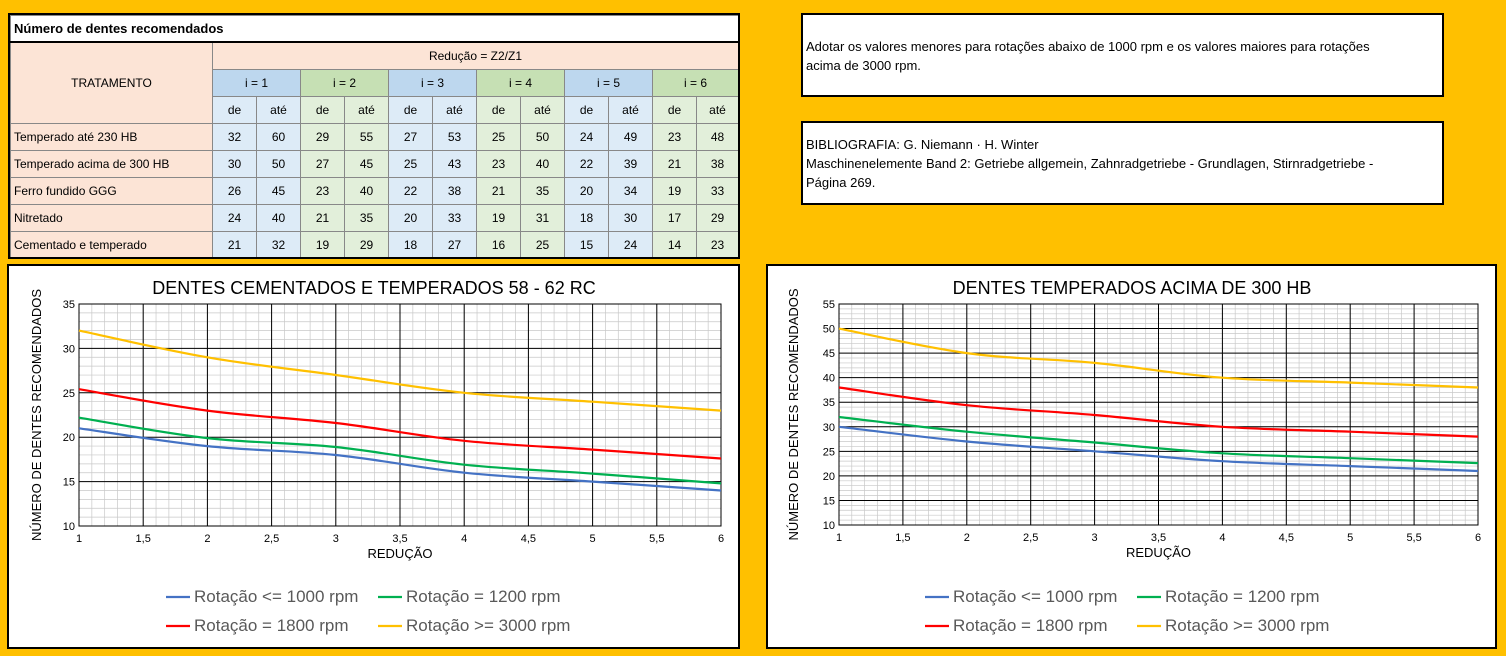 The image size is (1506, 656). What do you see at coordinates (374, 110) in the screenshot?
I see `sub-header-row: de até de até de até de até de até de até` at bounding box center [374, 110].